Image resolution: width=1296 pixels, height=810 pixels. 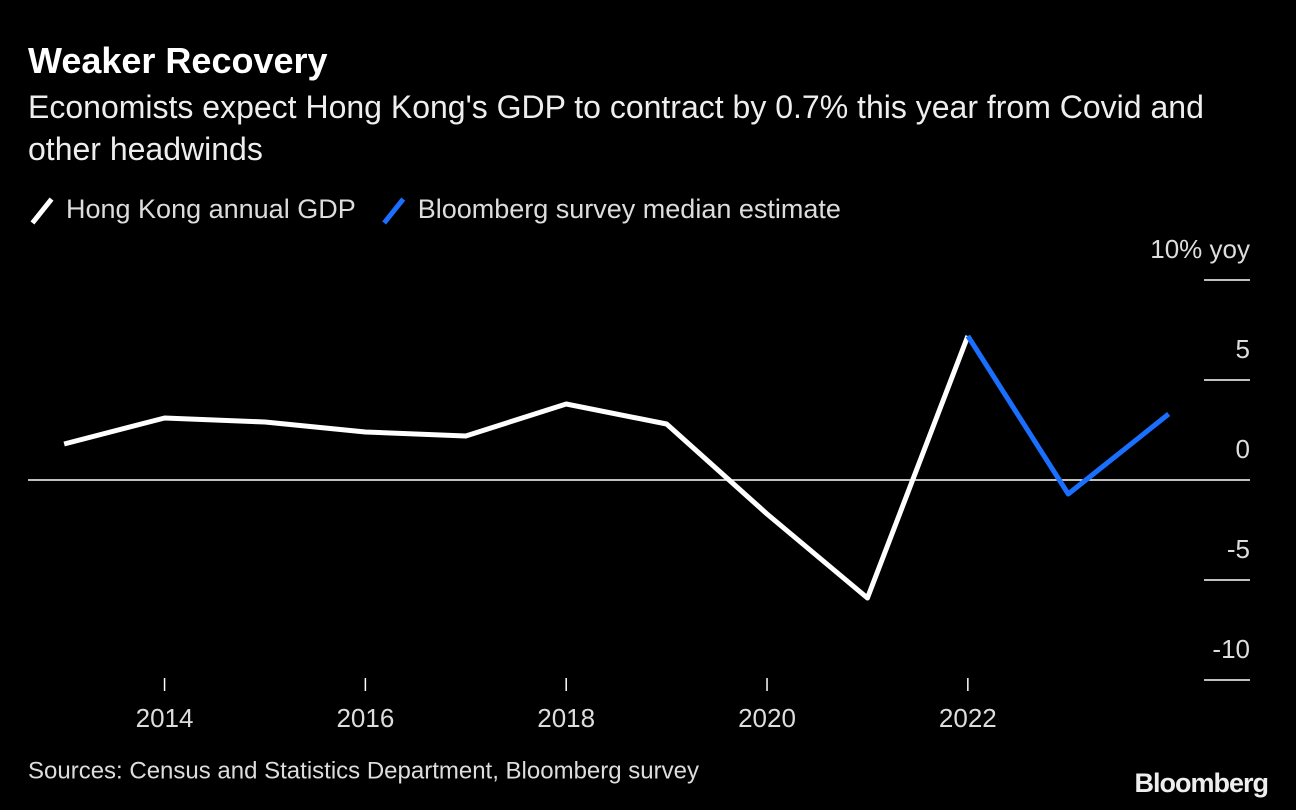 I want to click on y-tick-label: 5, so click(x=1243, y=349).